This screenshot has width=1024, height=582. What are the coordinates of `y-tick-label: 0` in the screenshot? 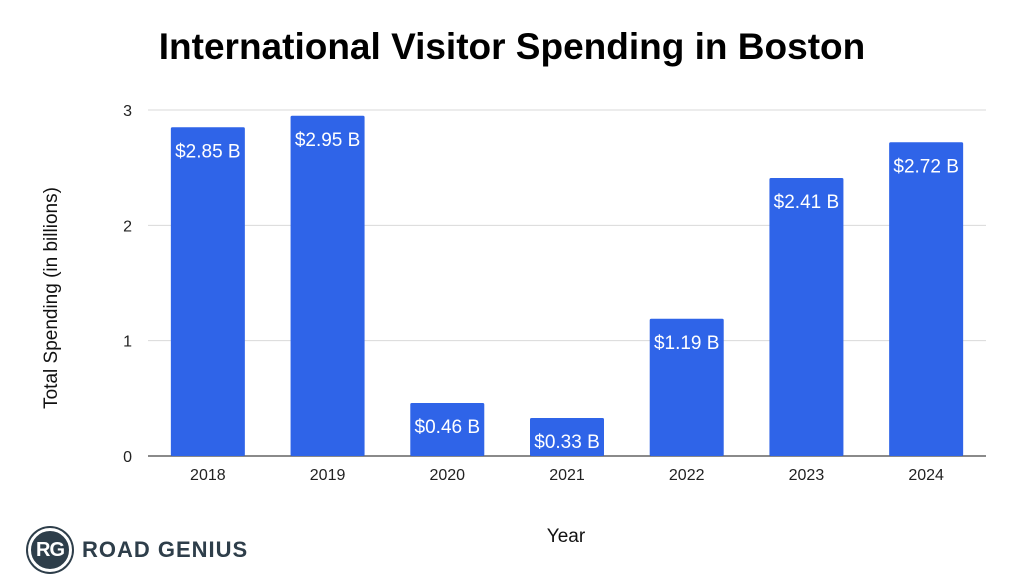 It's located at (127, 457).